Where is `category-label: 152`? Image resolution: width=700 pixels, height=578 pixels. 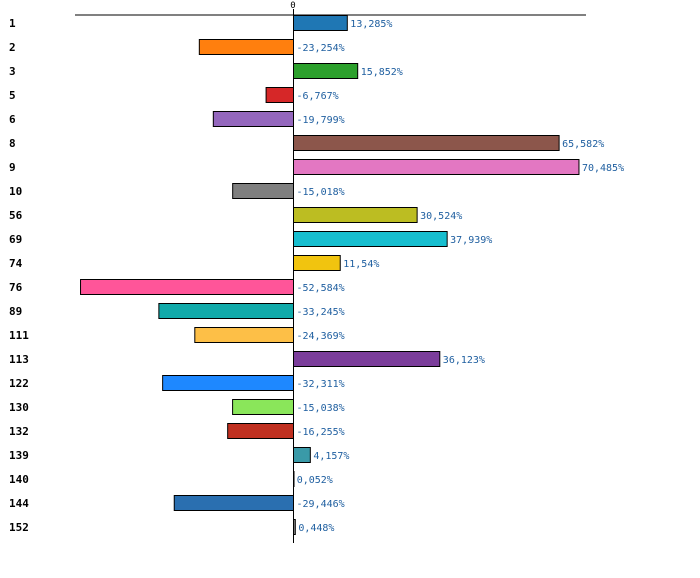
category-label: 152 is located at coordinates (19, 527).